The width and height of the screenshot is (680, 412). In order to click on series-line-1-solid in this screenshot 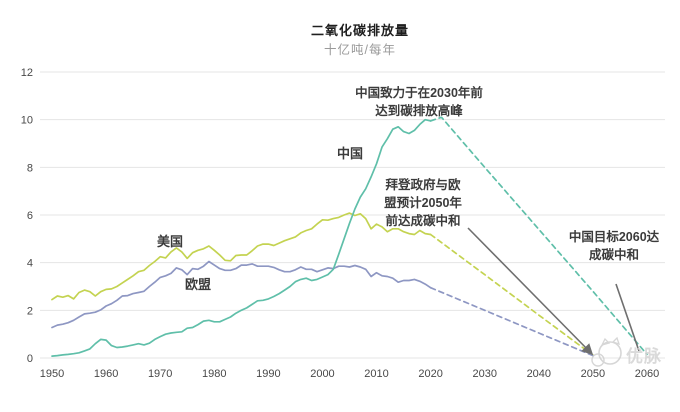, I will do `click(241, 294)`.